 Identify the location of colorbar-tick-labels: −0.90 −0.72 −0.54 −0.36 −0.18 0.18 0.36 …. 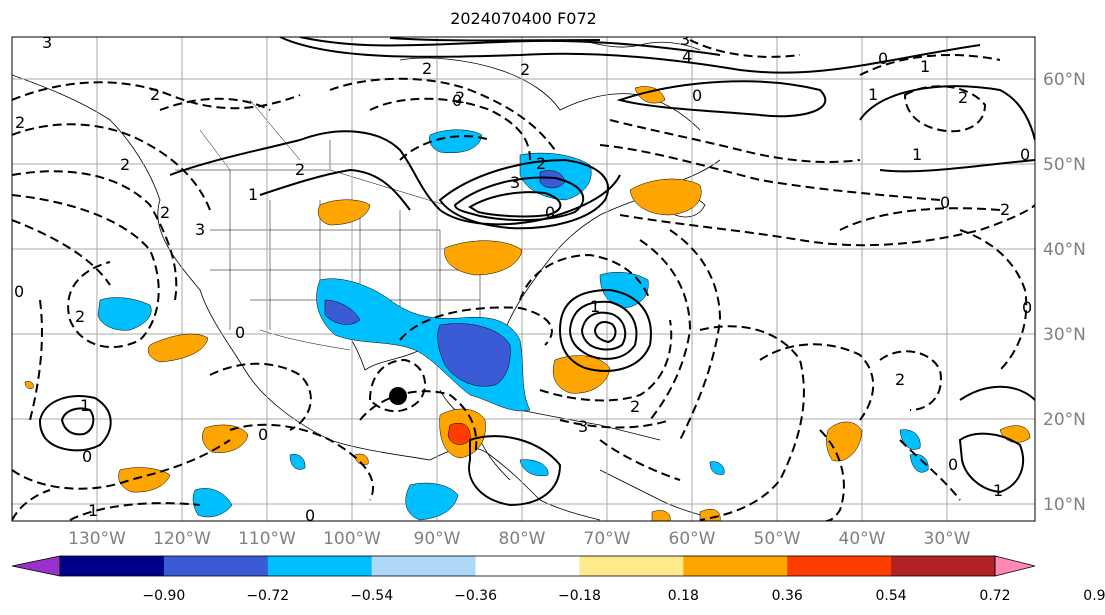
(623, 596).